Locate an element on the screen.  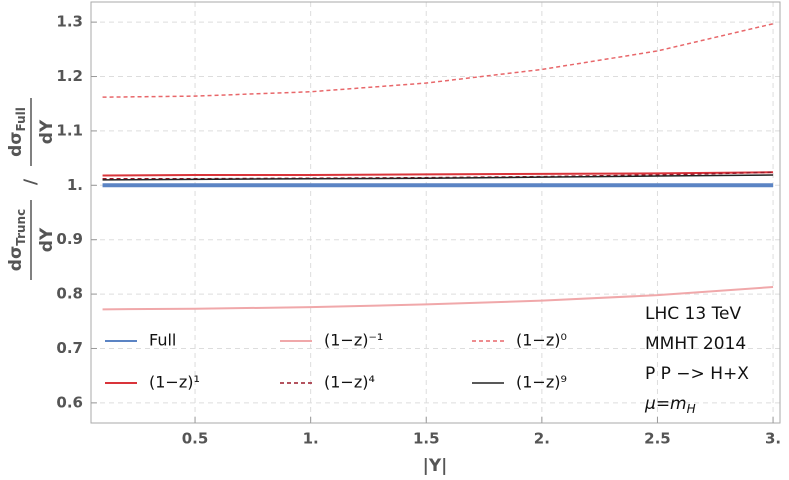
x-tick-label: 2. is located at coordinates (542, 439).